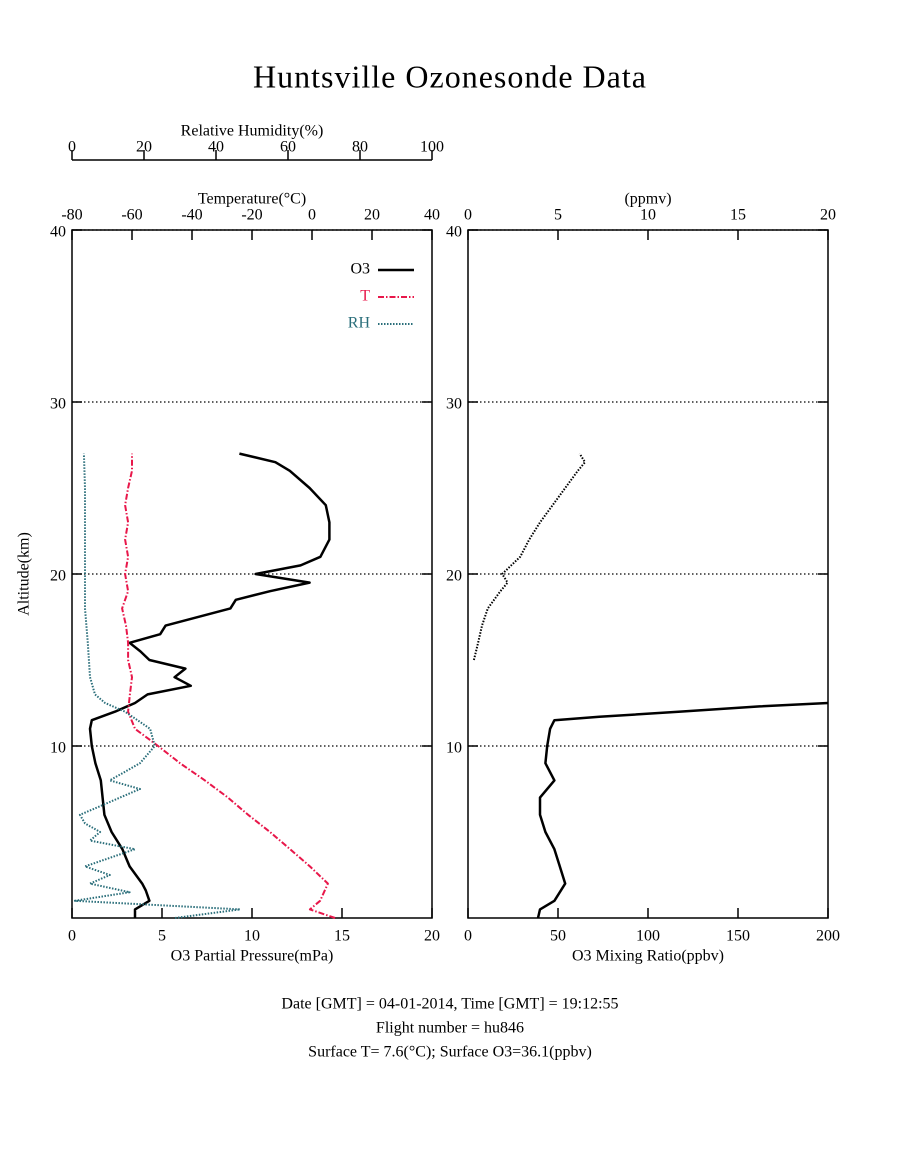 The image size is (900, 1150). Describe the element at coordinates (360, 269) in the screenshot. I see `legend-label: O3` at that location.